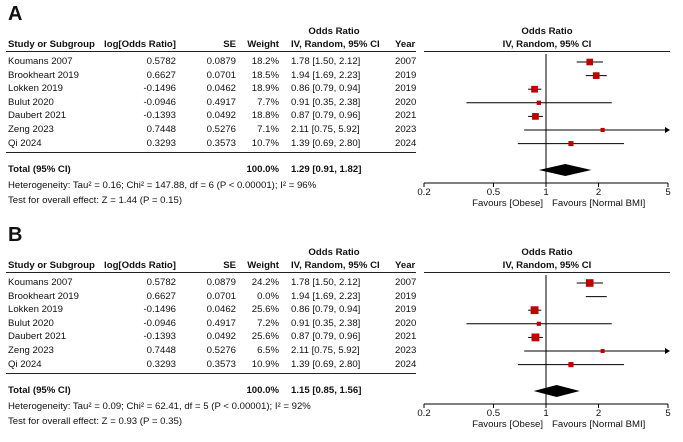 This screenshot has height=442, width=683. I want to click on study-ci: 1.94 [1.69, 2.23], so click(326, 296).